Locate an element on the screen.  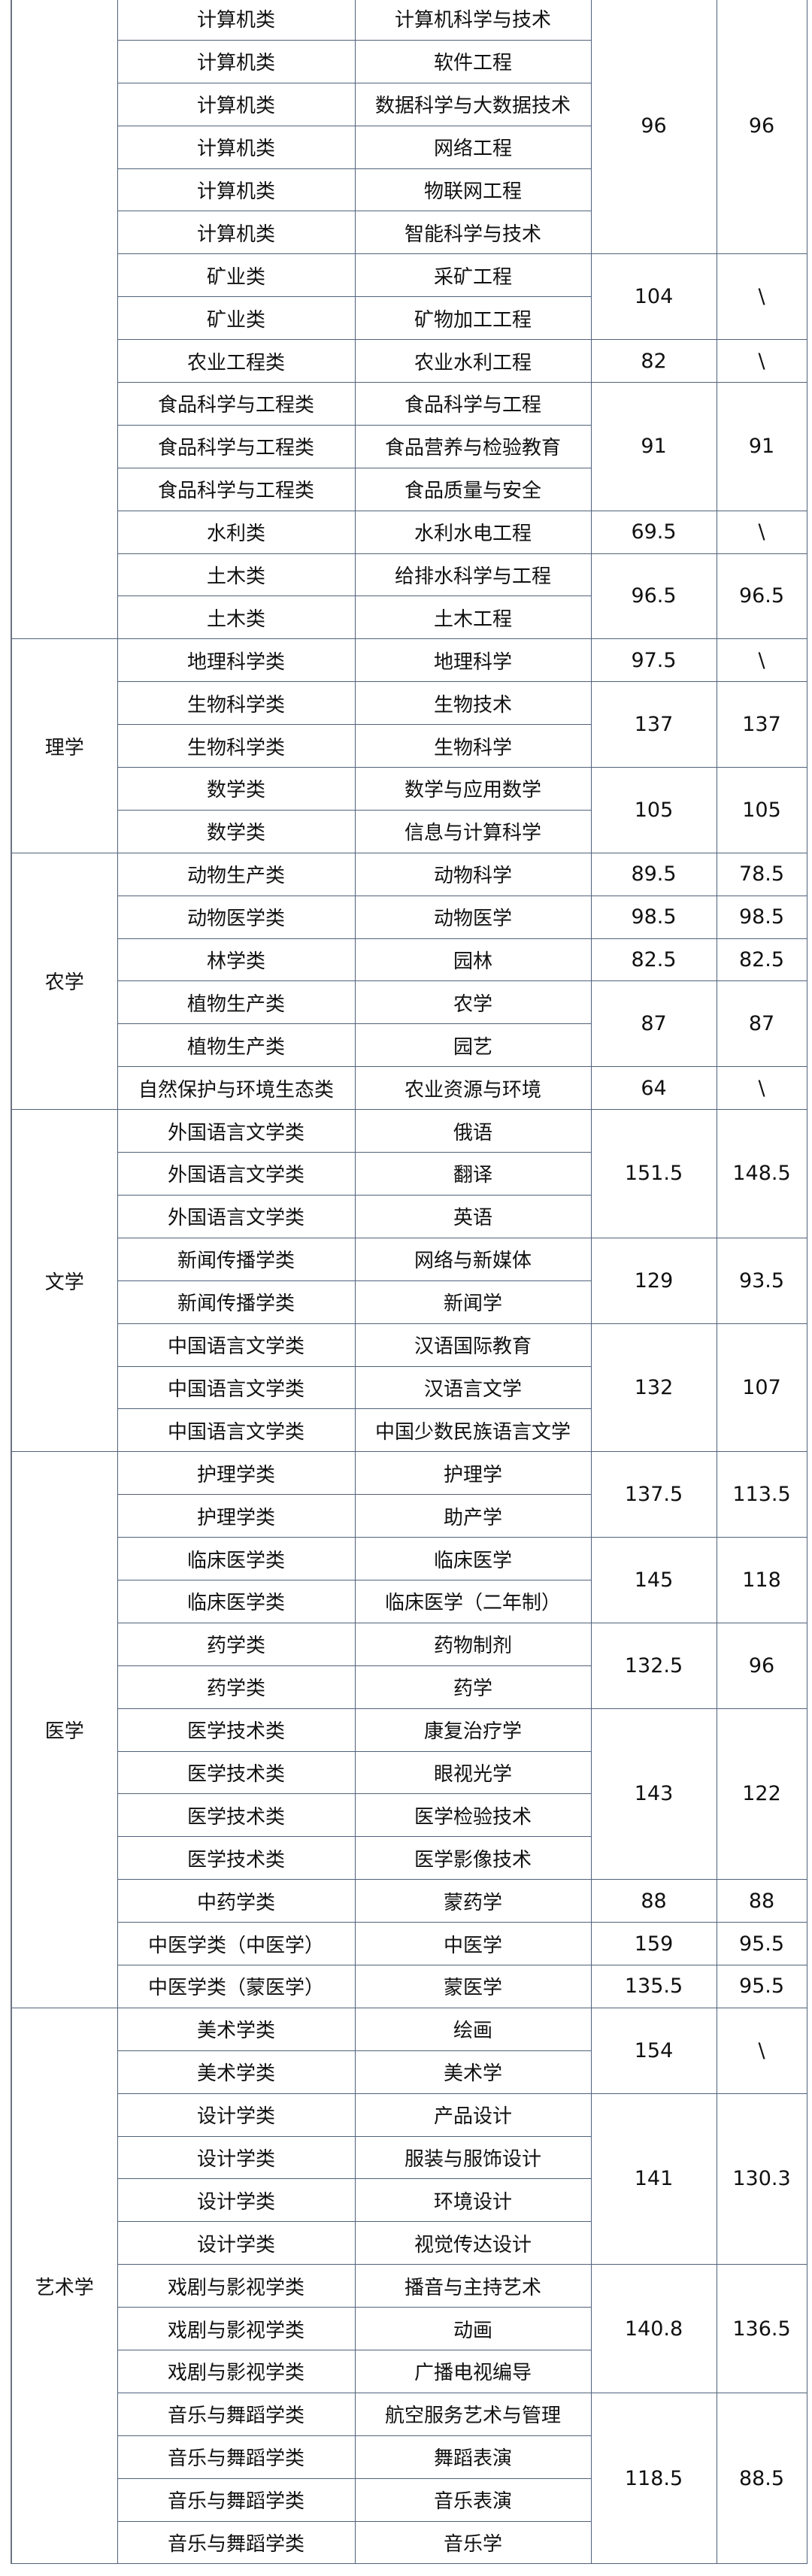
table-row: 文学 外国语言文学类 俄语 151.5 148.5 is located at coordinates (409, 1281).